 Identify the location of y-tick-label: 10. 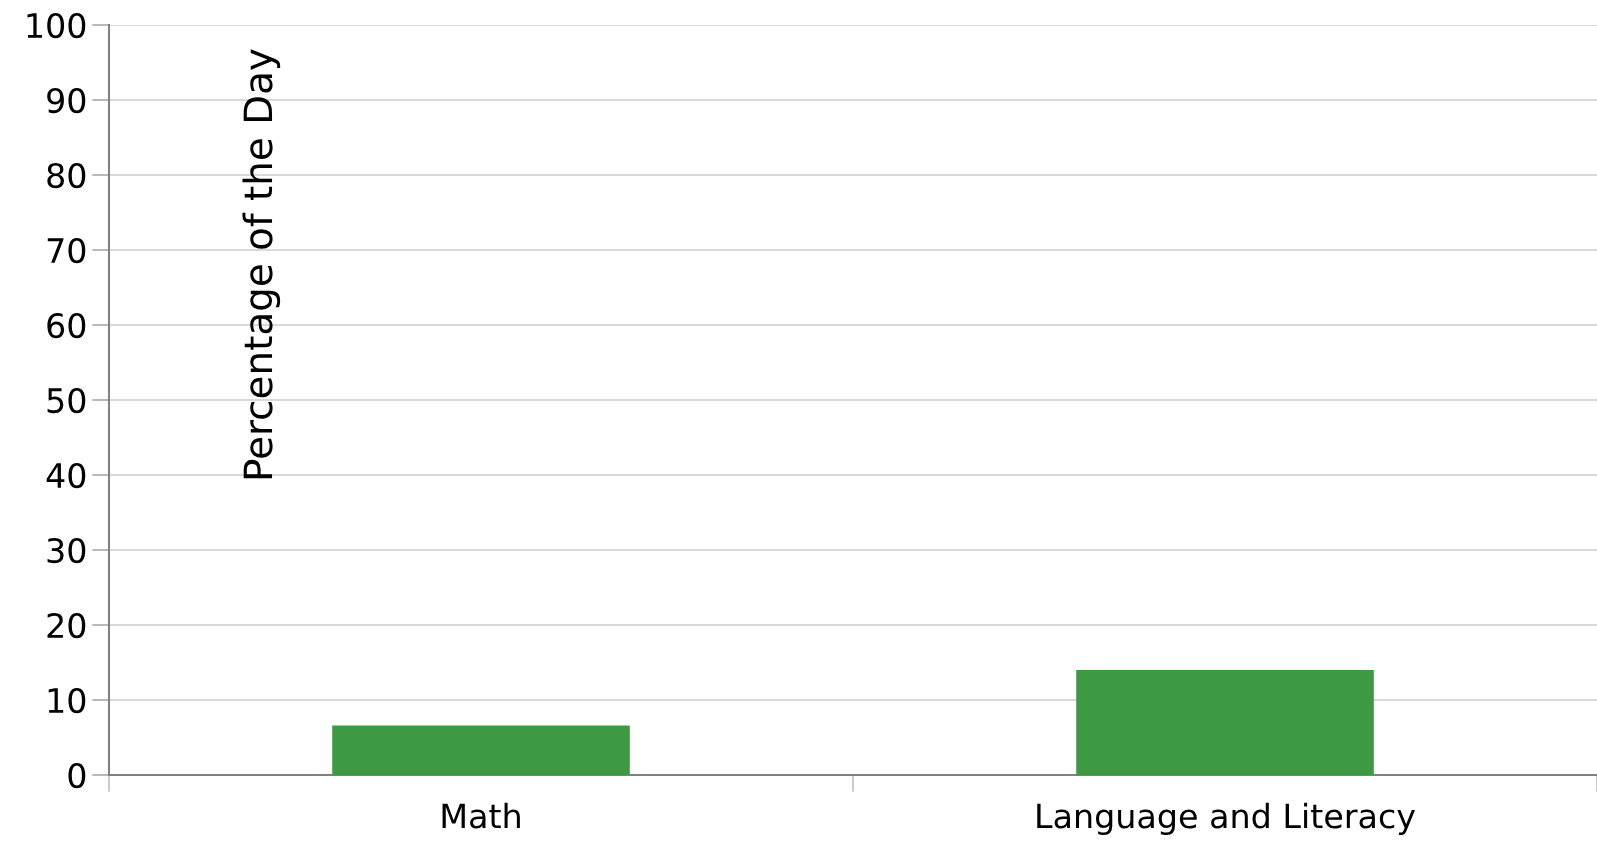
(67, 700).